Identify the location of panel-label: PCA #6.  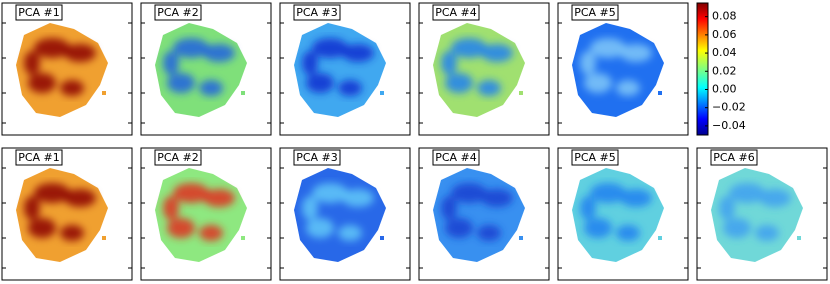
(734, 157).